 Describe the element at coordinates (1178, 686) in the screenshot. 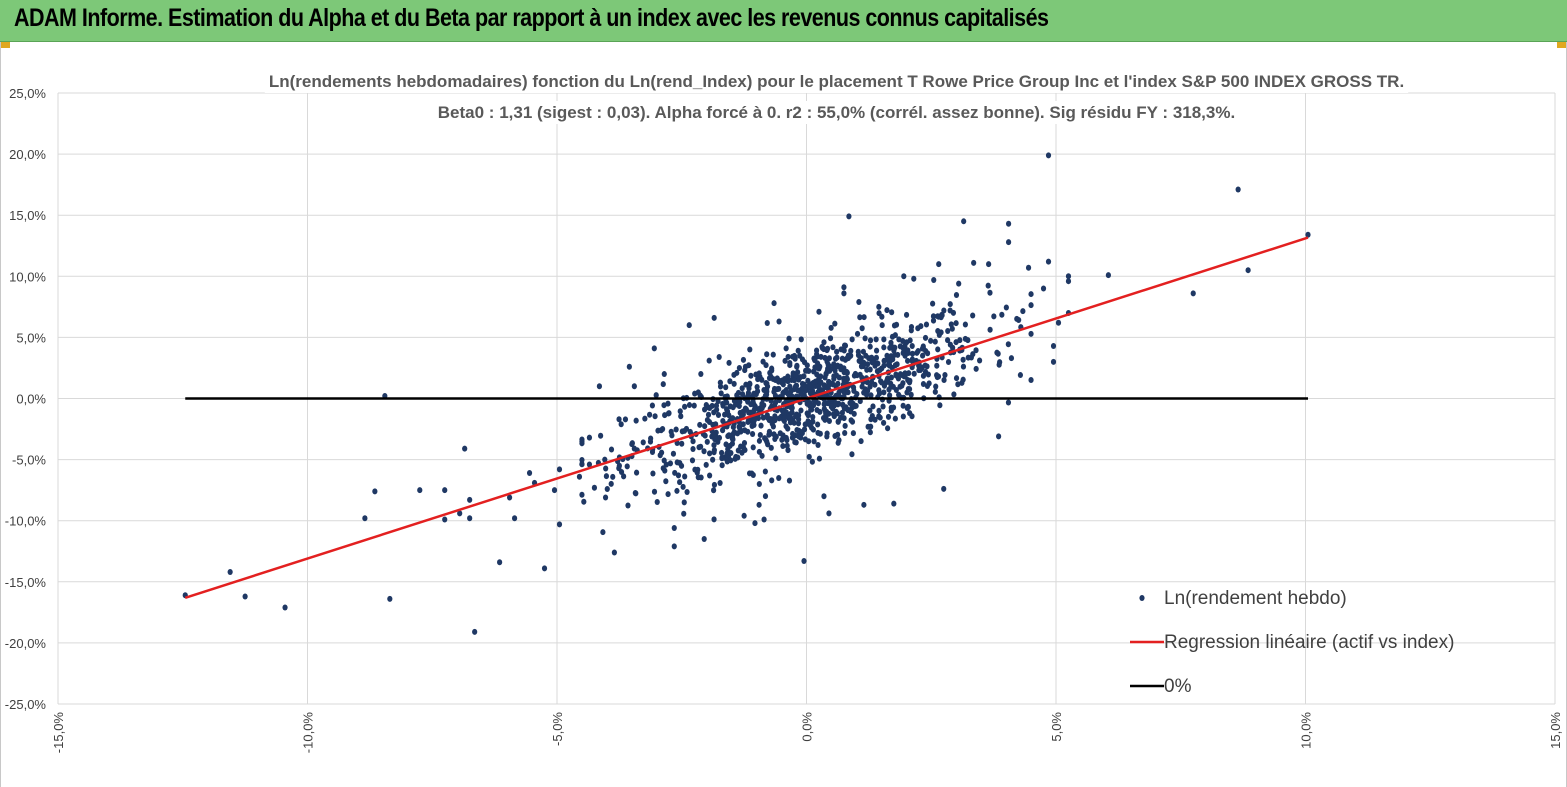

I see `legend-label: 0%` at that location.